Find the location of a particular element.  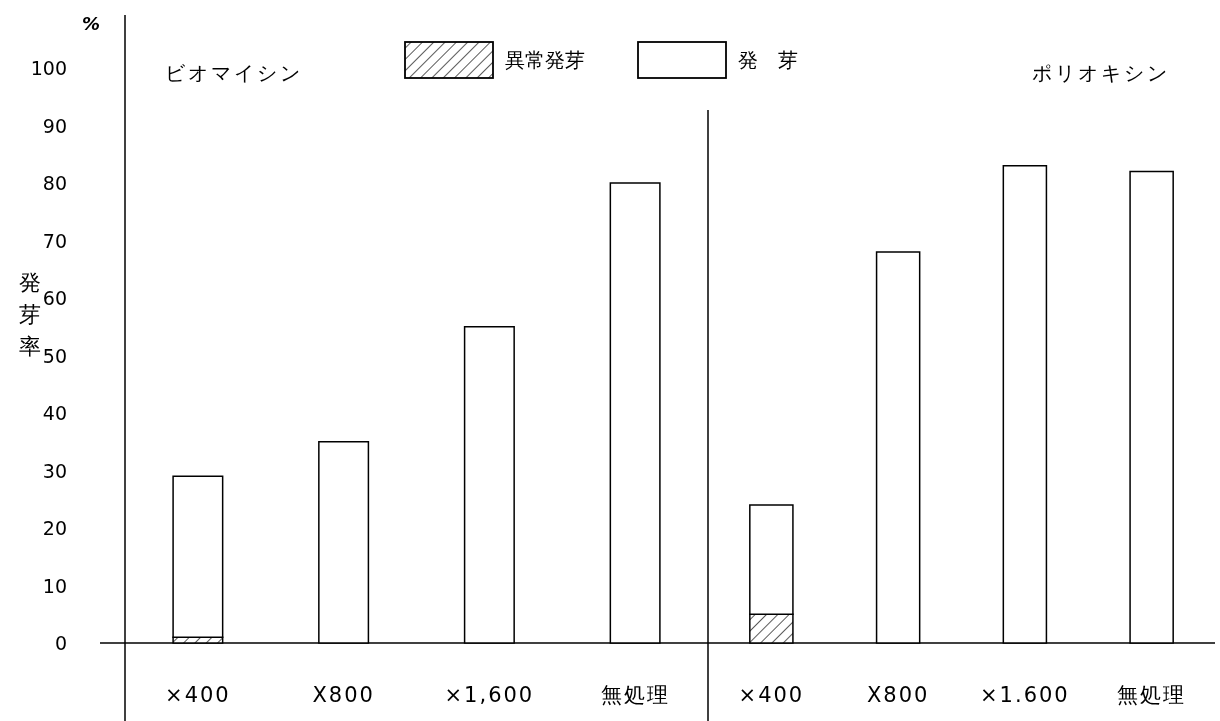

y-tick-label: 90 is located at coordinates (54, 125).